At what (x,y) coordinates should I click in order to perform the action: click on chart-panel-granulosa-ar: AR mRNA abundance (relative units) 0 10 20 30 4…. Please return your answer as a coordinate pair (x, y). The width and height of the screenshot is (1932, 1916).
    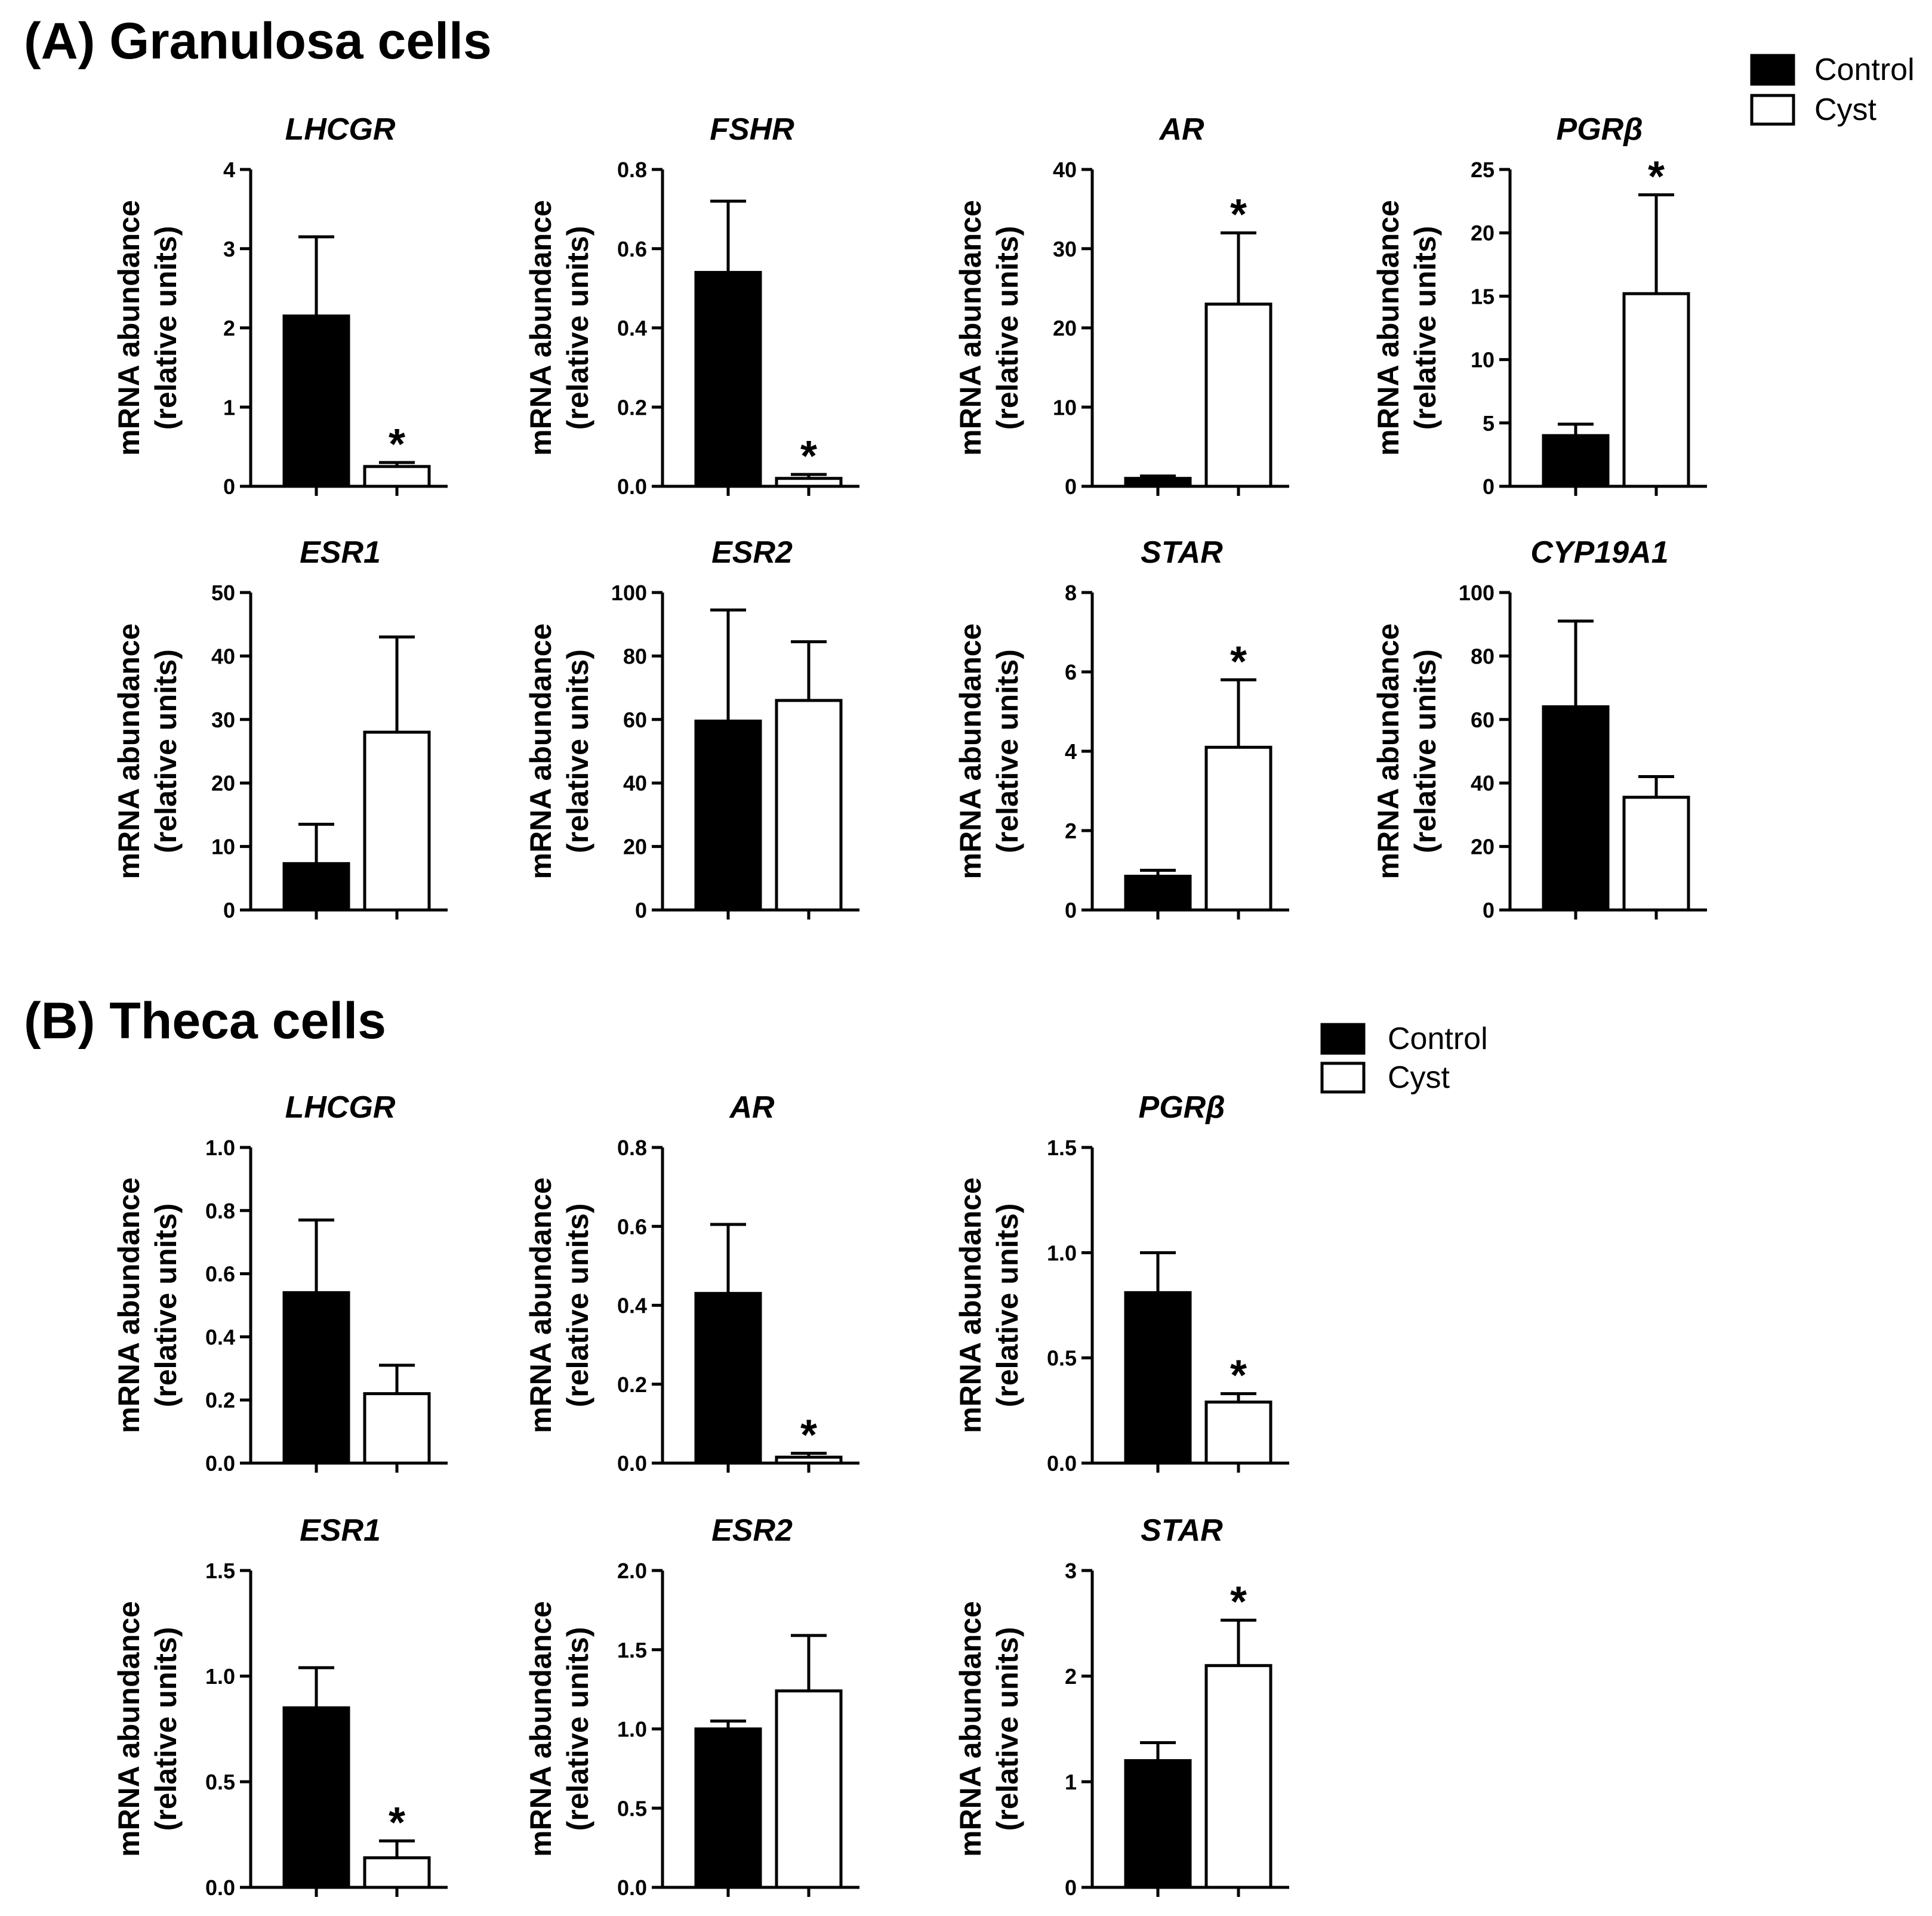
    Looking at the image, I should click on (1121, 305).